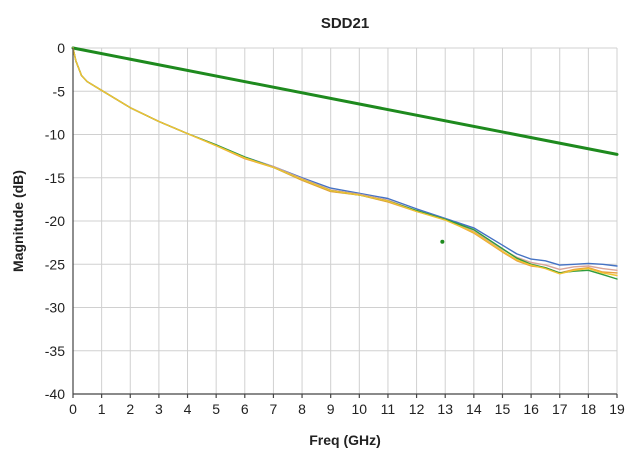  What do you see at coordinates (445, 409) in the screenshot?
I see `x-tick-label: 13` at bounding box center [445, 409].